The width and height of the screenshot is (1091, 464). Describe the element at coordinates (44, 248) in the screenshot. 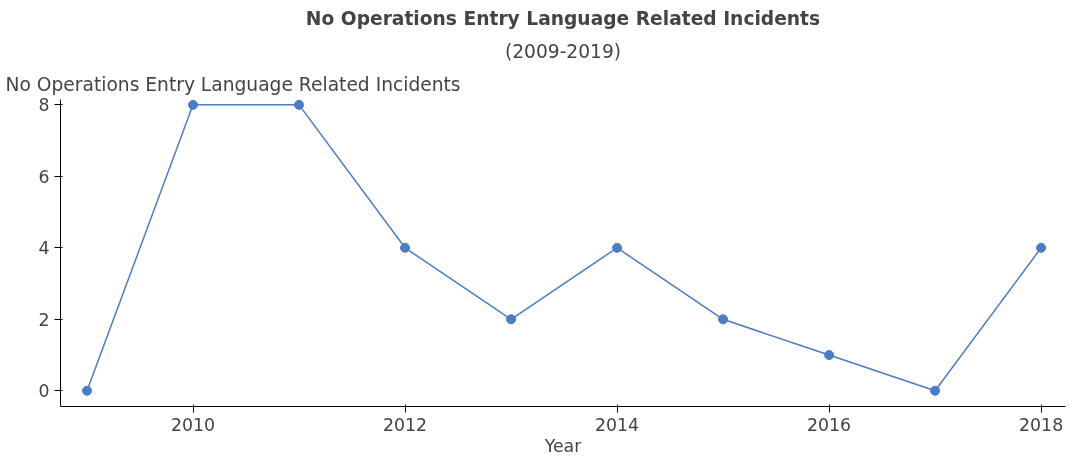

I see `y-tick-label: 4` at that location.